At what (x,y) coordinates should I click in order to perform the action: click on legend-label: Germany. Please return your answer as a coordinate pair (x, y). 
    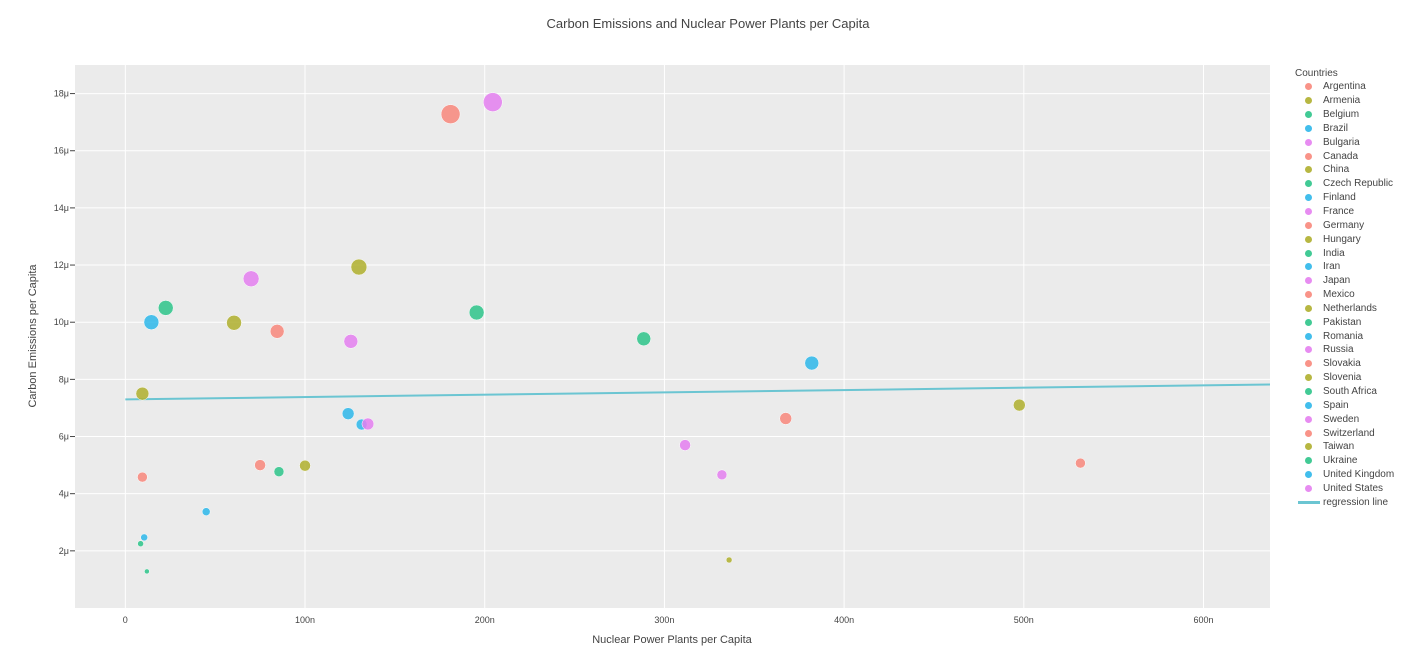
    Looking at the image, I should click on (1344, 225).